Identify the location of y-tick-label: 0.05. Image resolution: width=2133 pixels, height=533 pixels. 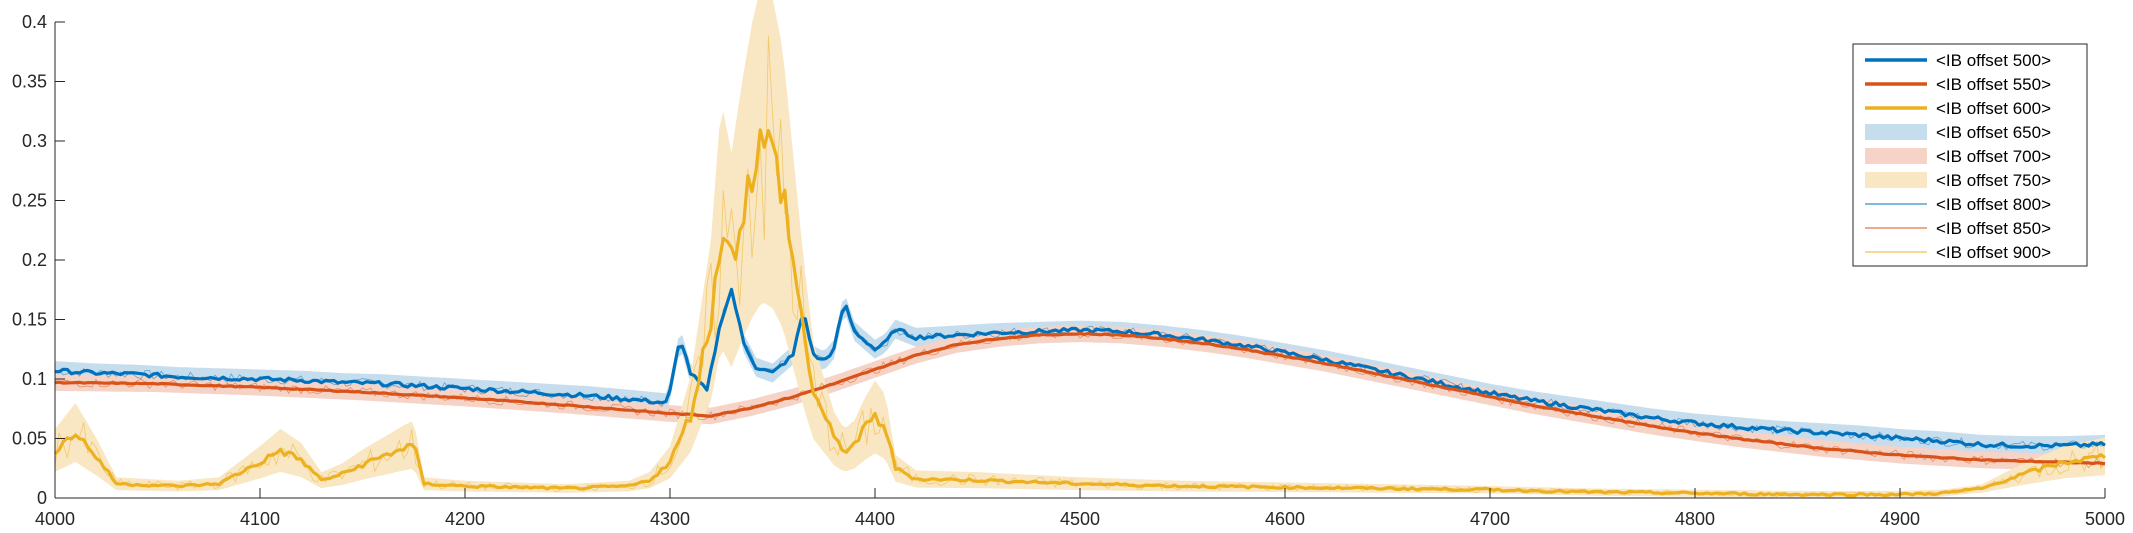
(29, 439).